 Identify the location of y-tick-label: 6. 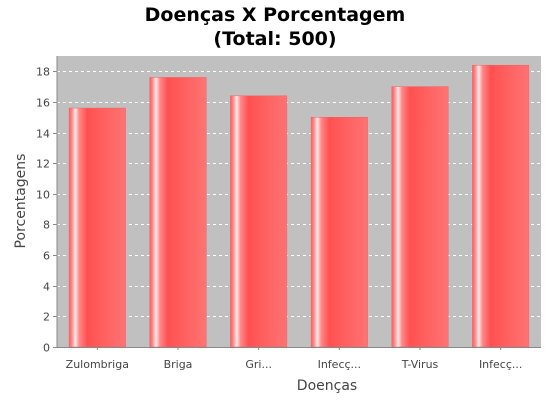
(46, 256).